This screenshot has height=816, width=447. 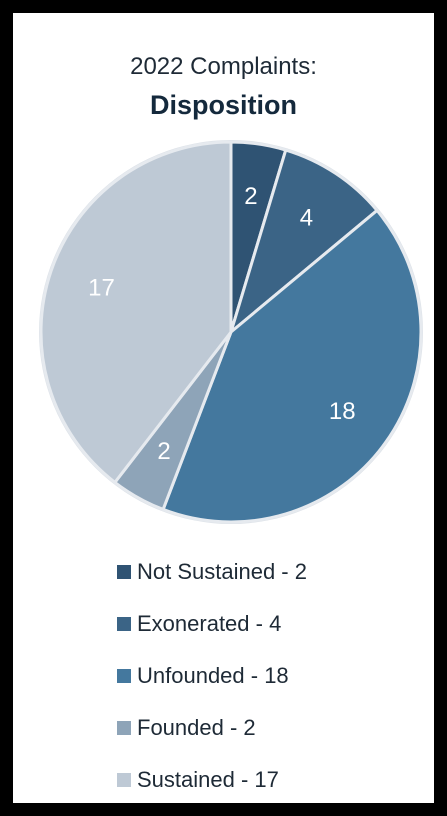 What do you see at coordinates (163, 451) in the screenshot?
I see `data-label-founded: 2` at bounding box center [163, 451].